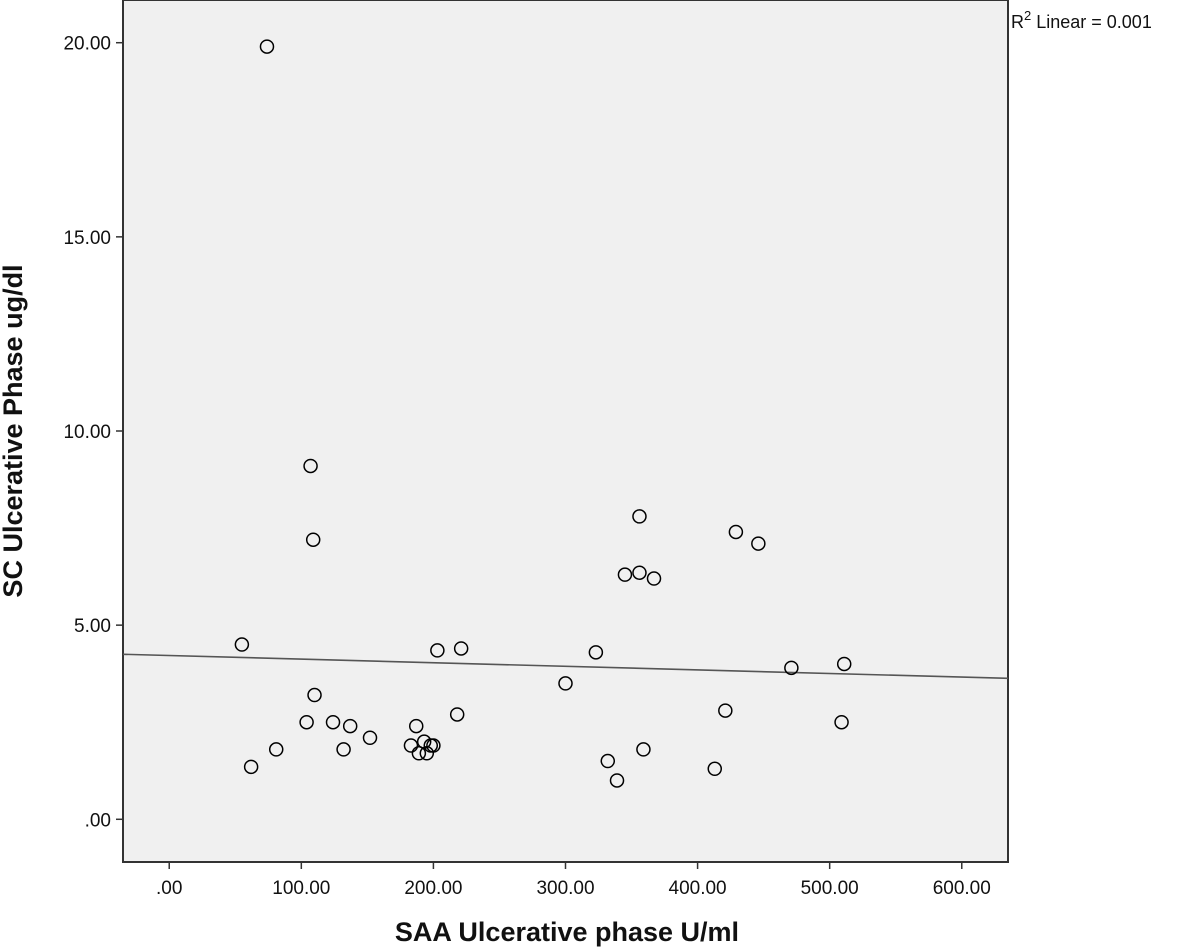  What do you see at coordinates (87, 44) in the screenshot?
I see `y-tick-label: 20.00` at bounding box center [87, 44].